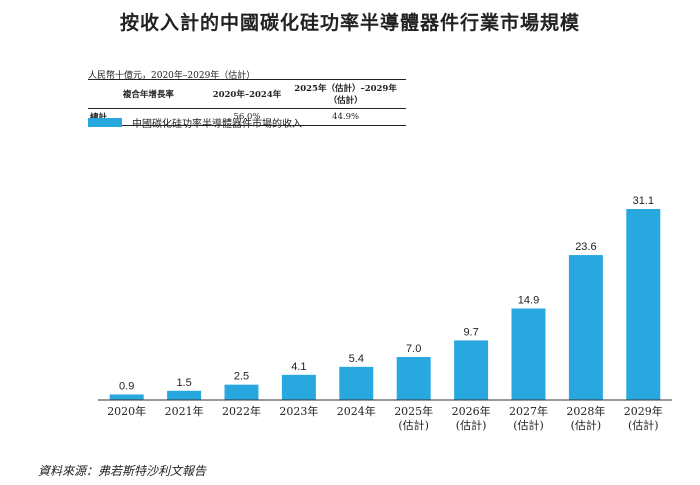 Image resolution: width=700 pixels, height=485 pixels. What do you see at coordinates (241, 377) in the screenshot?
I see `data-label: 2.5` at bounding box center [241, 377].